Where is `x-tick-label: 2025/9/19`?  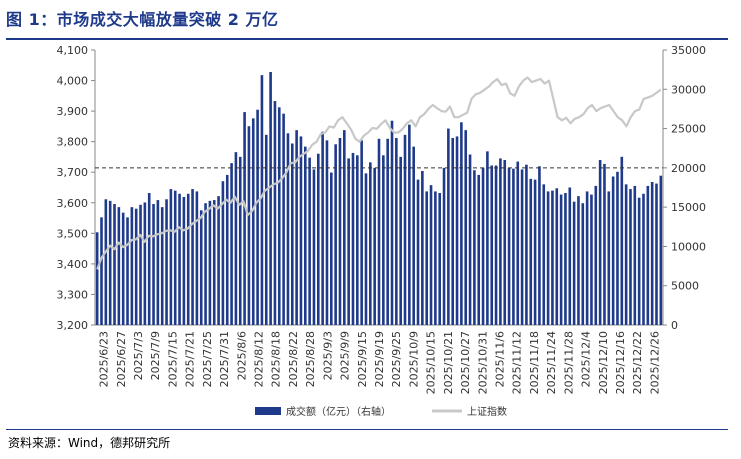 x-tick-label: 2025/9/19 is located at coordinates (379, 359).